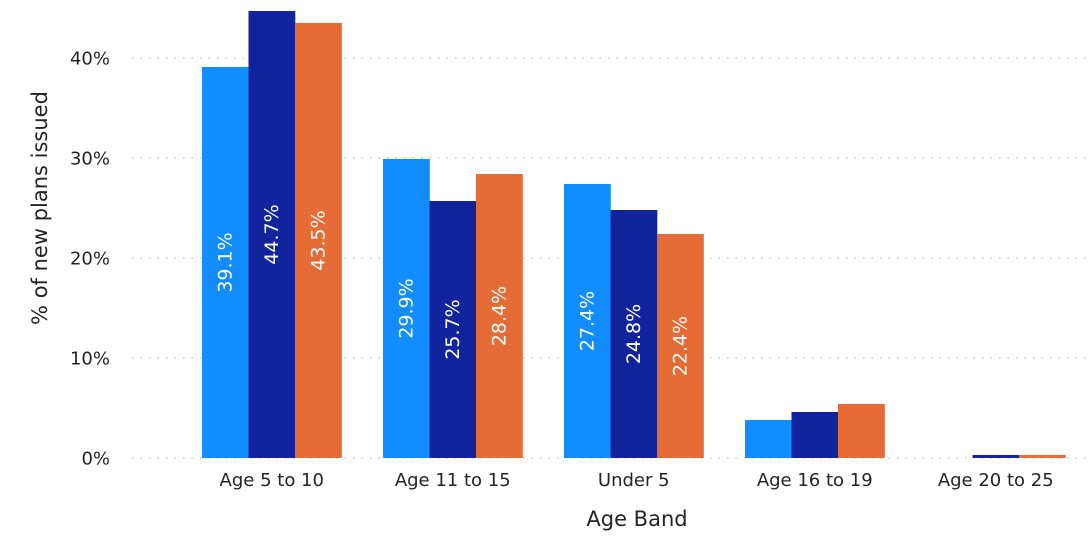 This screenshot has width=1091, height=537. I want to click on data-label: 29.9%, so click(406, 308).